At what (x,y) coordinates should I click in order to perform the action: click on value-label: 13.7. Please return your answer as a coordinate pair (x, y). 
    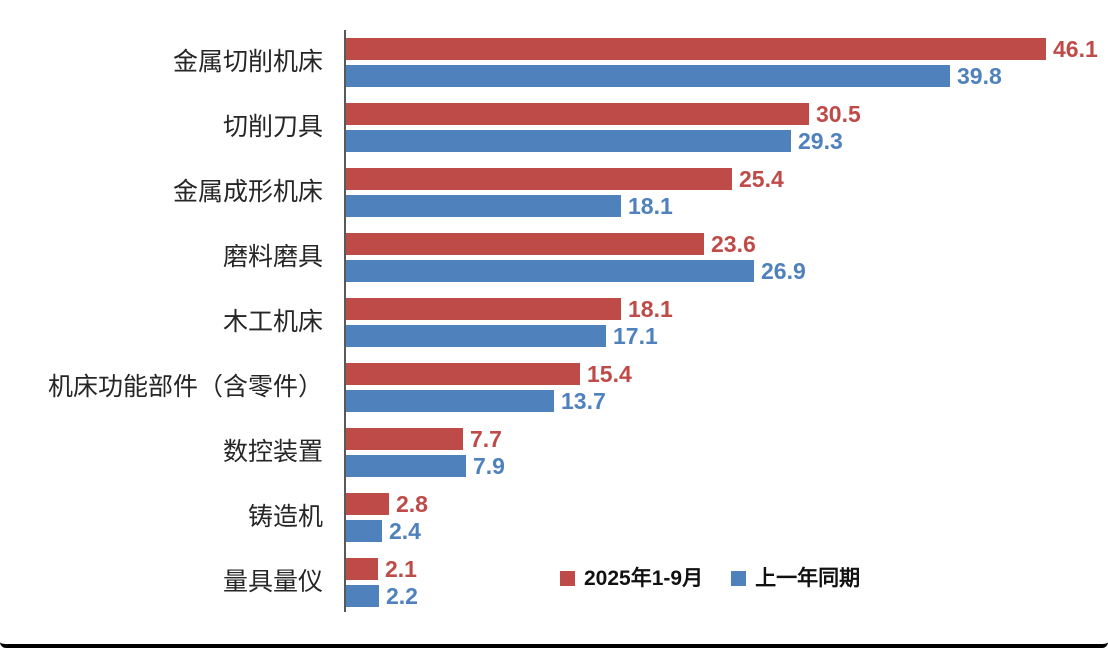
    Looking at the image, I should click on (583, 401).